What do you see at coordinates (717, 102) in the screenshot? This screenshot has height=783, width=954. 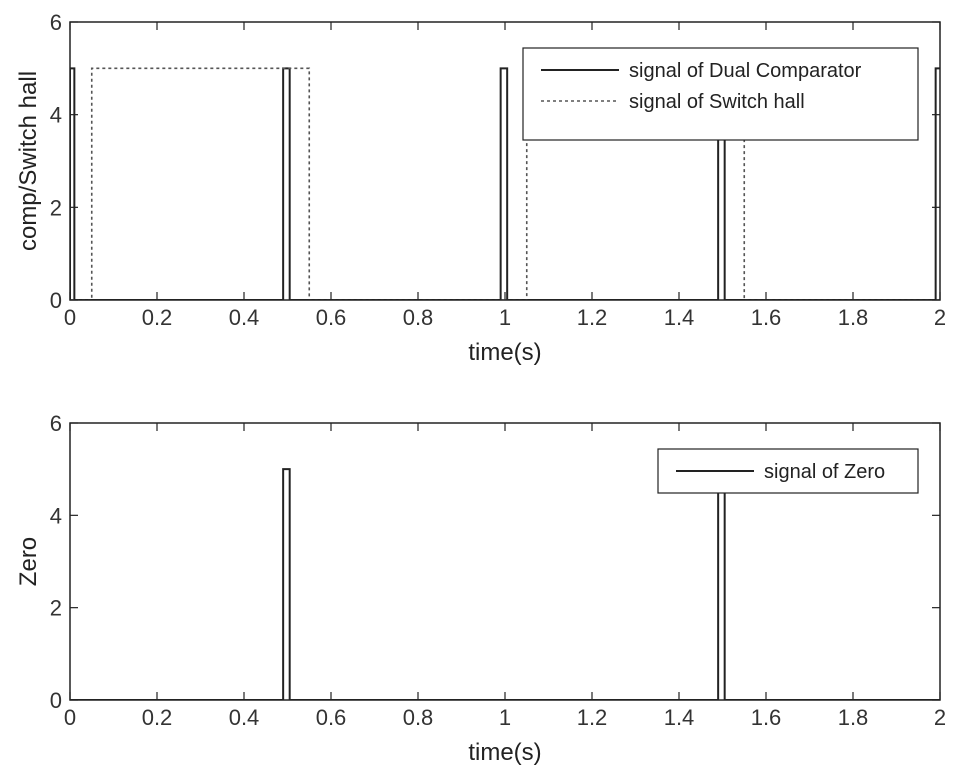 I see `legend-entry: signal of Switch hall` at bounding box center [717, 102].